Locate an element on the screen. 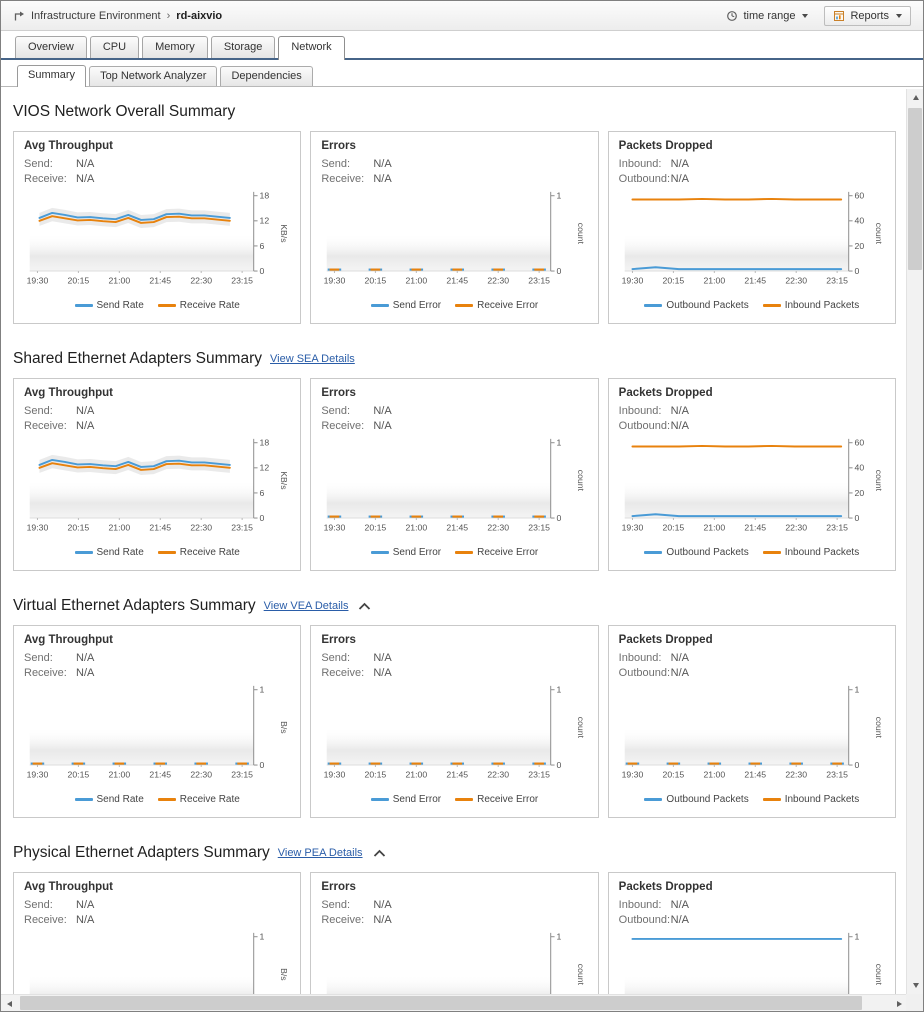 The image size is (924, 1012). legend-label: Receive Rate is located at coordinates (209, 552).